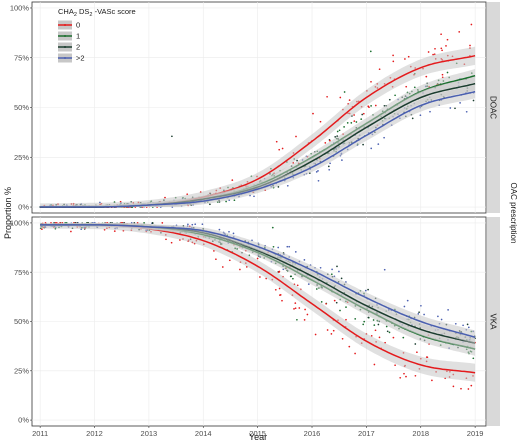  What do you see at coordinates (21, 57) in the screenshot?
I see `y-tick-label-doac: 75%` at bounding box center [21, 57].